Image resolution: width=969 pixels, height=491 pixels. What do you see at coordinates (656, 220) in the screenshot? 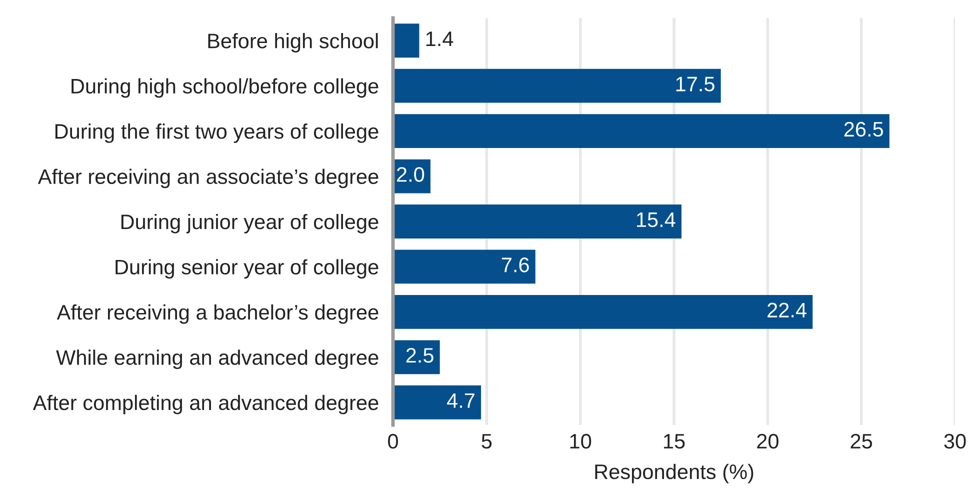
I see `data-label: 15.4` at bounding box center [656, 220].